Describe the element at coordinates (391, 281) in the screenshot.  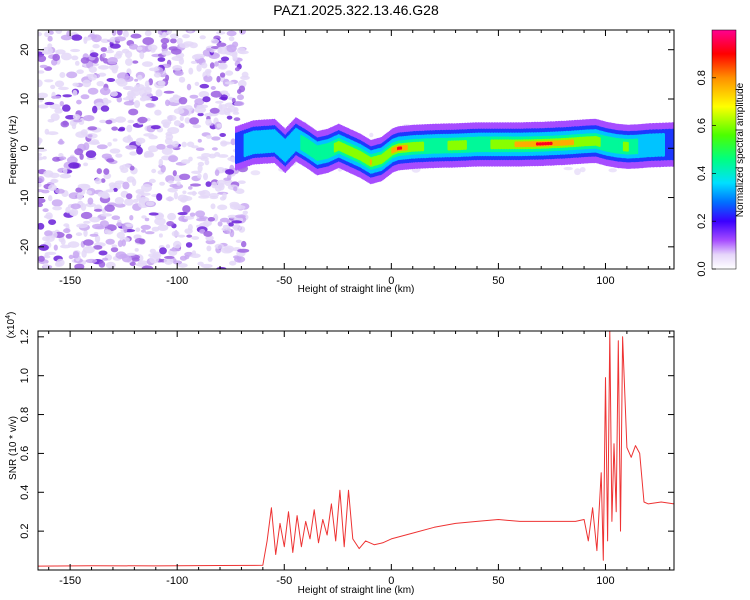
I see `x-tick-label: 0` at that location.